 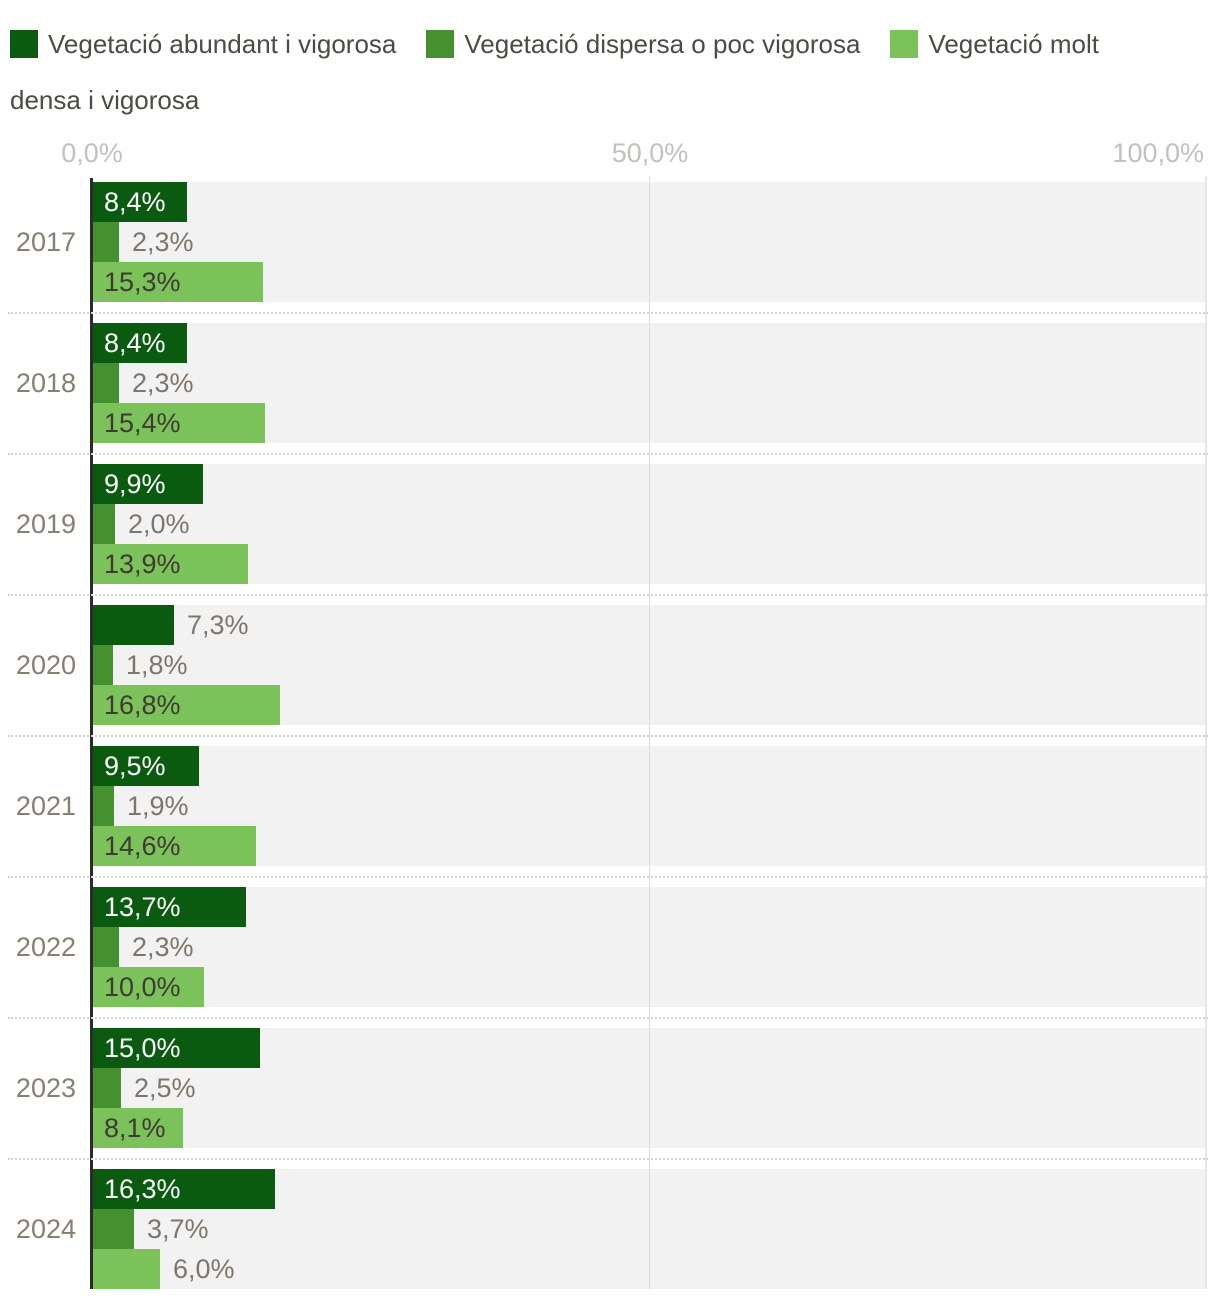 I want to click on x-axis: 0,0% 50,0% 100,0%, so click(x=610, y=154).